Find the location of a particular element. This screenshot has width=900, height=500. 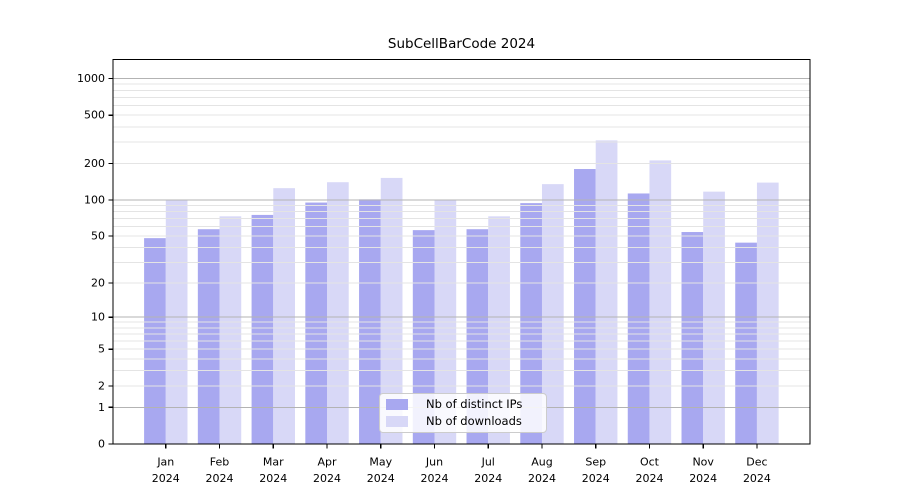

x-tick-label-month: May is located at coordinates (380, 462).